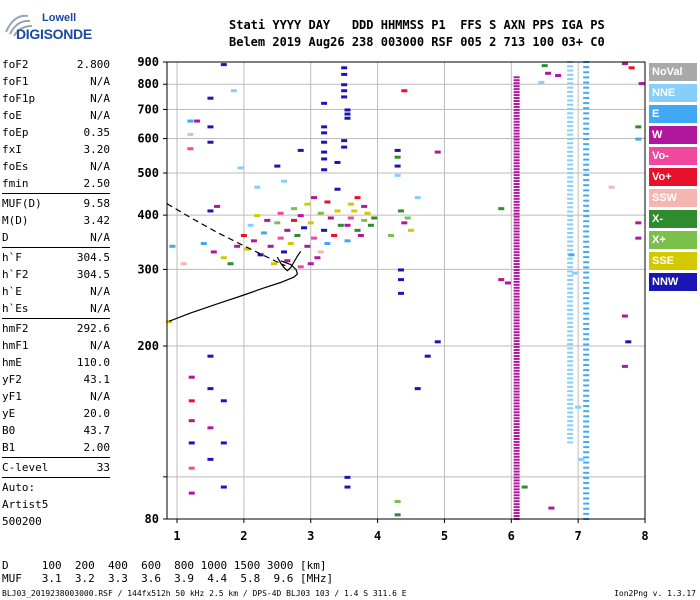  Describe the element at coordinates (9, 413) in the screenshot. I see `param-label: yE` at that location.